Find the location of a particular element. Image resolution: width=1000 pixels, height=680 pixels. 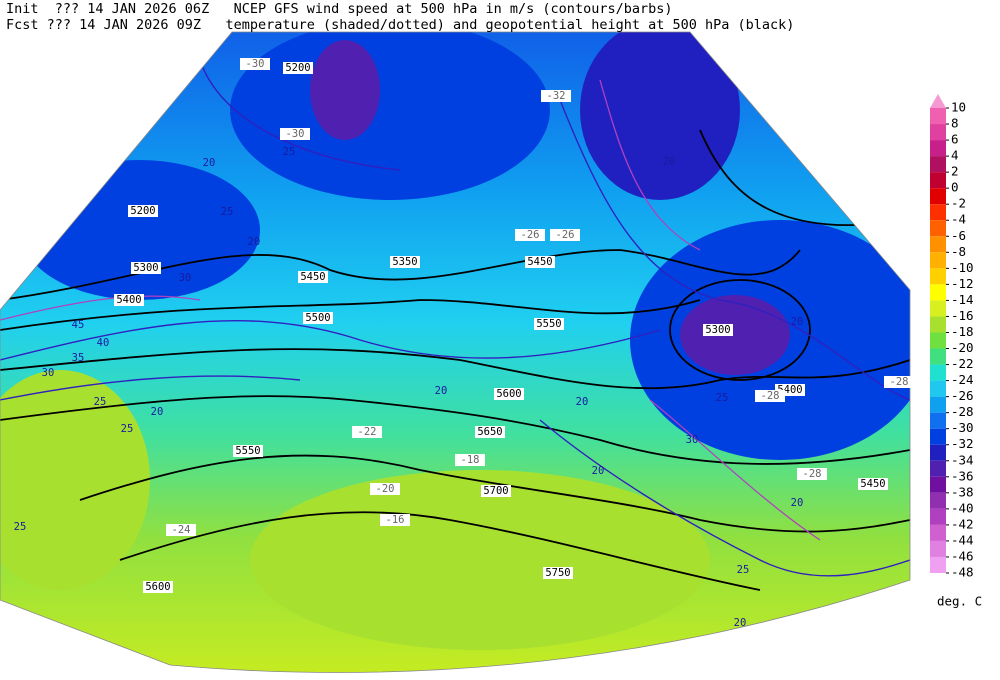

colorbar-label: -16 is located at coordinates (962, 315).